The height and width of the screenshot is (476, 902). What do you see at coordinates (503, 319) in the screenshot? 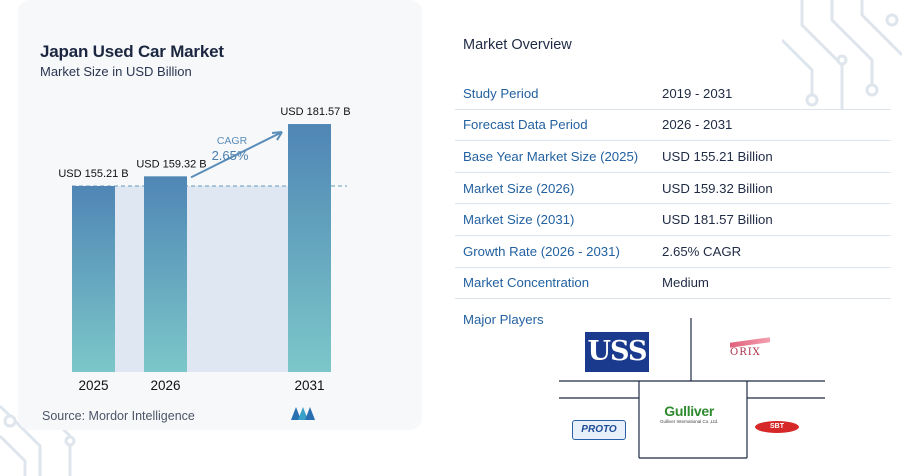
I see `major-players-title: Major Players` at bounding box center [503, 319].